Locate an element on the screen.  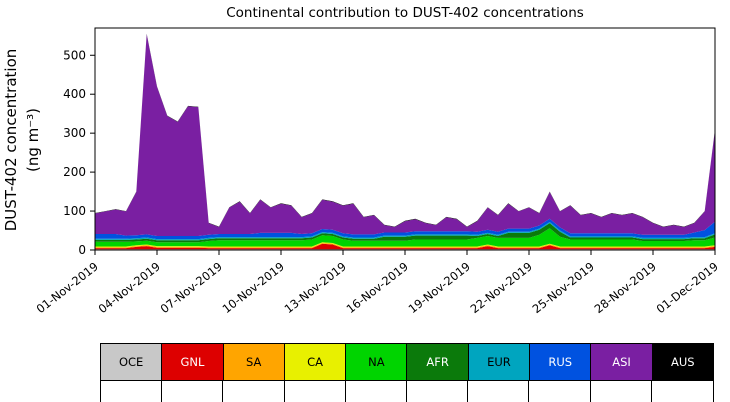
legend-item-AFR: AFR is located at coordinates (437, 362).